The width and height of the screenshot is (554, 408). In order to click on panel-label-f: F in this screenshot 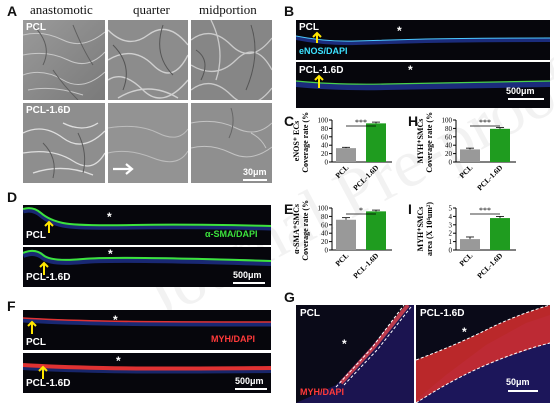, I will do `click(11, 306)`.